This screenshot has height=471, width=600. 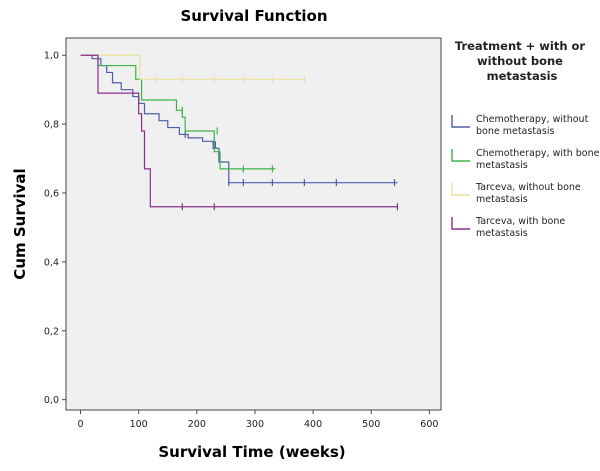 What do you see at coordinates (51, 194) in the screenshot?
I see `y-tick-label: 0,6` at bounding box center [51, 194].